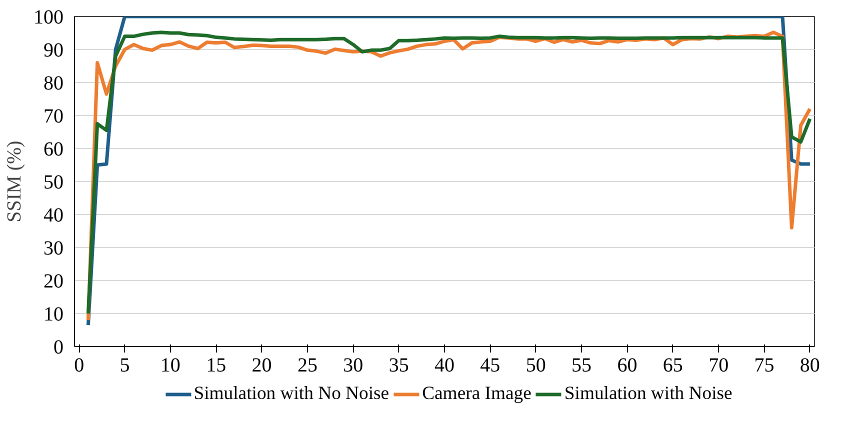 Image resolution: width=866 pixels, height=447 pixels. Describe the element at coordinates (216, 365) in the screenshot. I see `x-tick-label: 15` at that location.